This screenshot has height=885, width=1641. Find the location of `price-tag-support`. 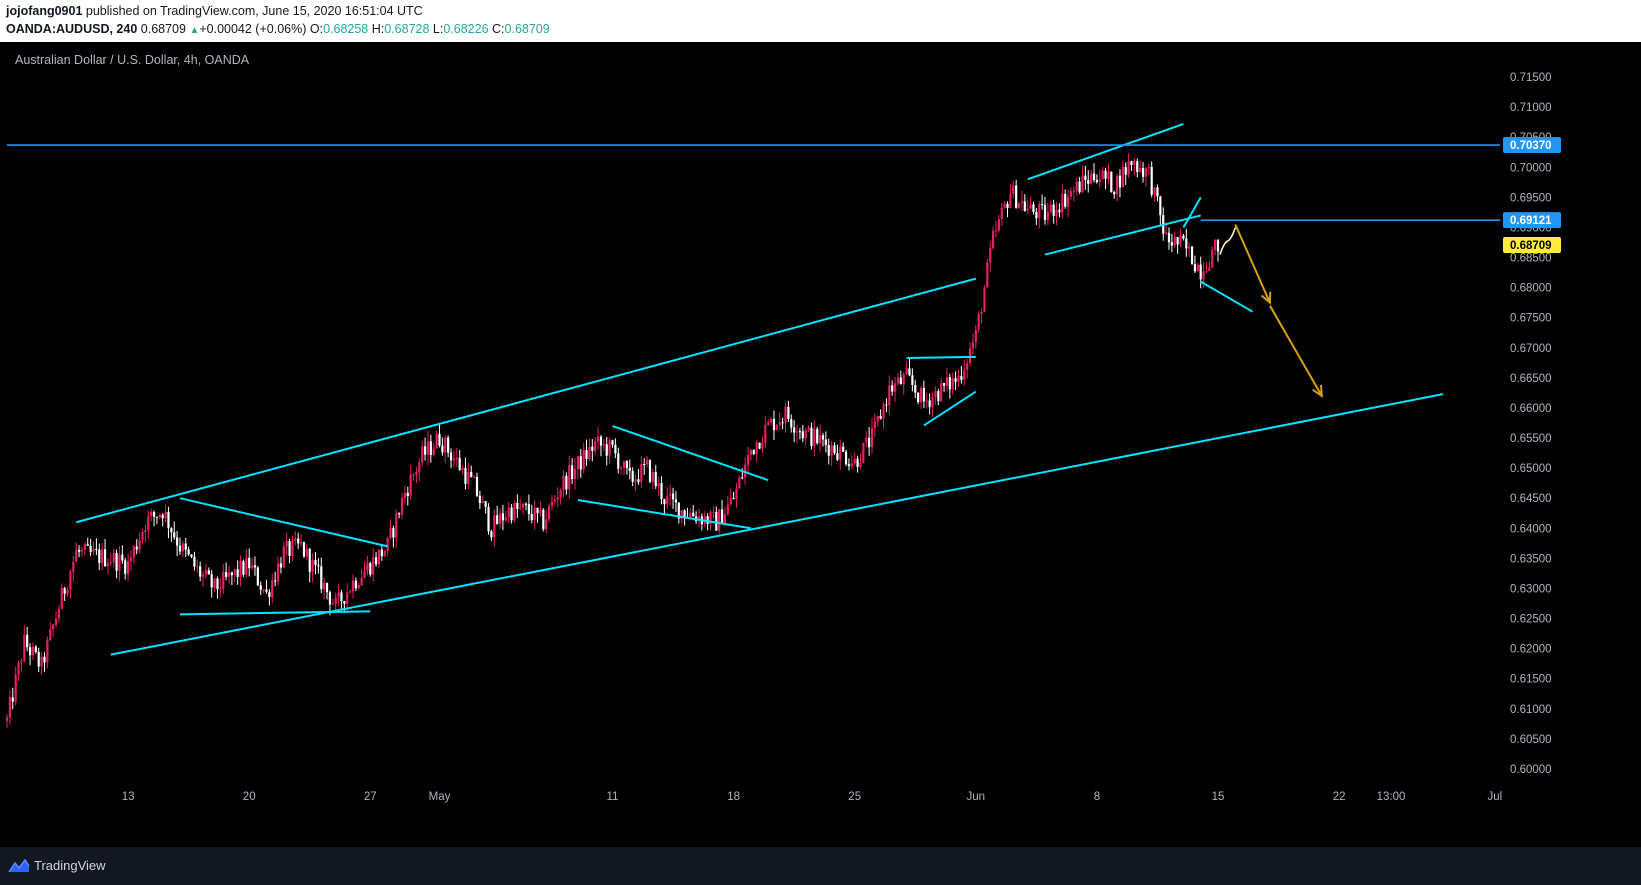

price-tag-support is located at coordinates (1532, 220).